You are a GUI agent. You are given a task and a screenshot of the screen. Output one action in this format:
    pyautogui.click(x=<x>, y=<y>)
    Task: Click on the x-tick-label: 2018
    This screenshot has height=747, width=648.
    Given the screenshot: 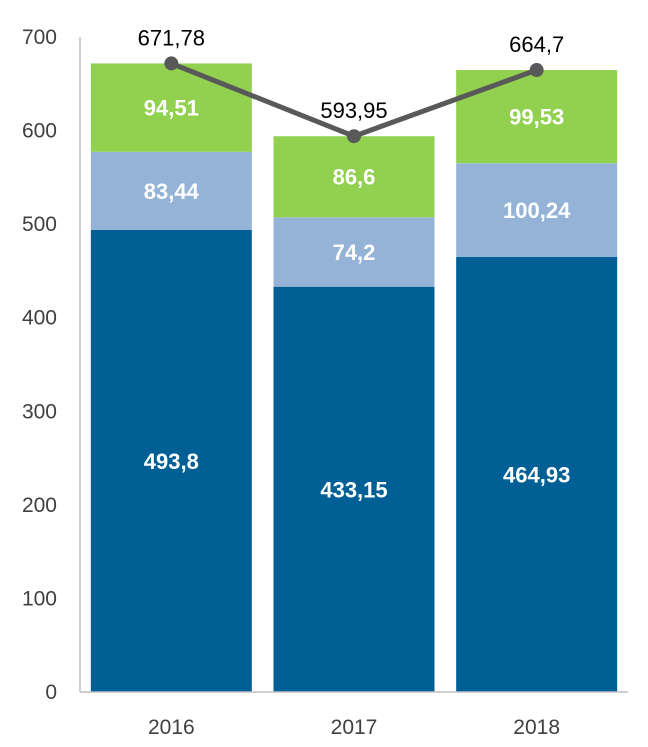 What is the action you would take?
    pyautogui.click(x=536, y=727)
    